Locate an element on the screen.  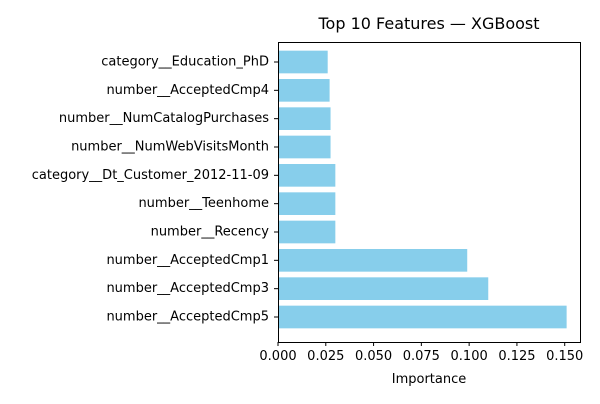
bar-number__AcceptedCmp3 is located at coordinates (383, 288).